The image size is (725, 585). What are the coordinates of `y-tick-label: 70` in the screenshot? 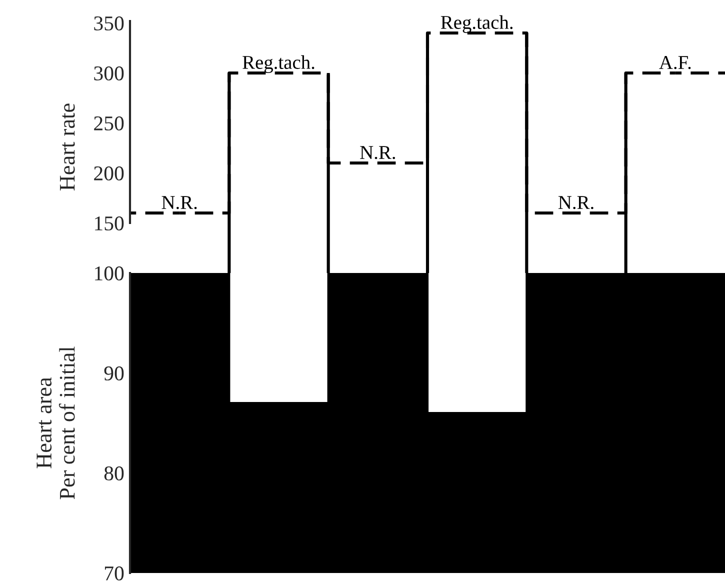 It's located at (114, 573).